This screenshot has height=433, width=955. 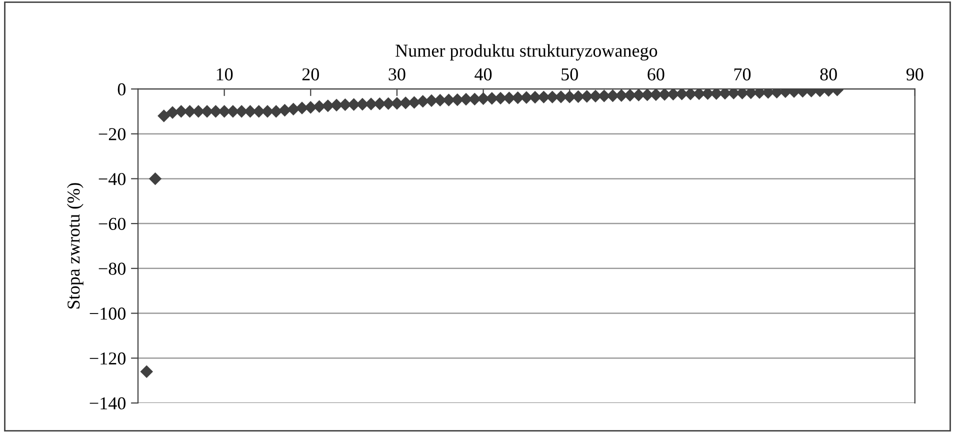 What do you see at coordinates (397, 74) in the screenshot?
I see `x-tick-label: 30` at bounding box center [397, 74].